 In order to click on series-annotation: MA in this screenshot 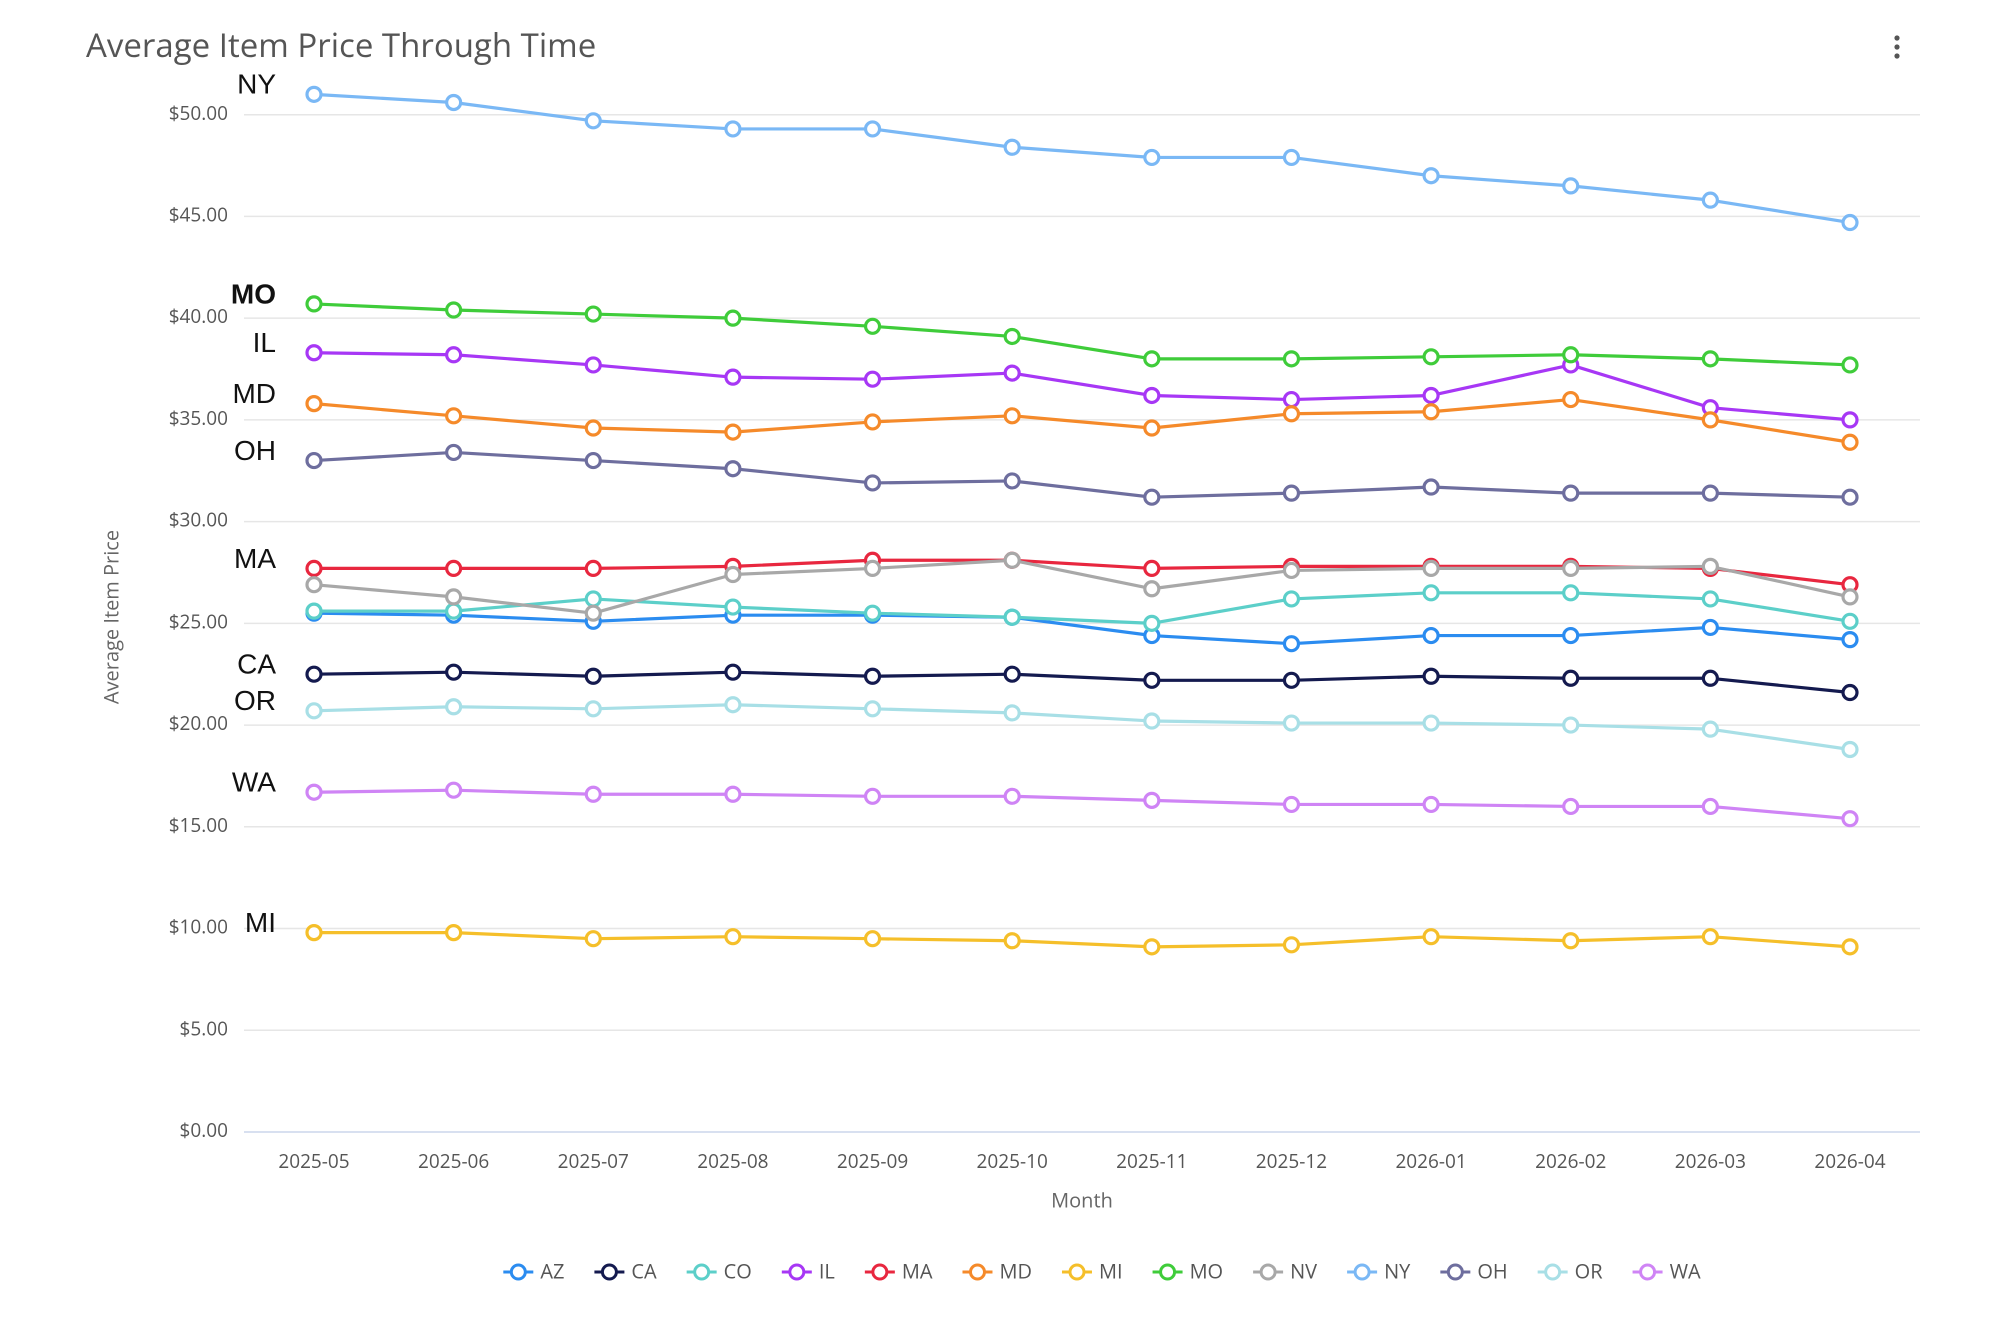, I will do `click(255, 558)`.